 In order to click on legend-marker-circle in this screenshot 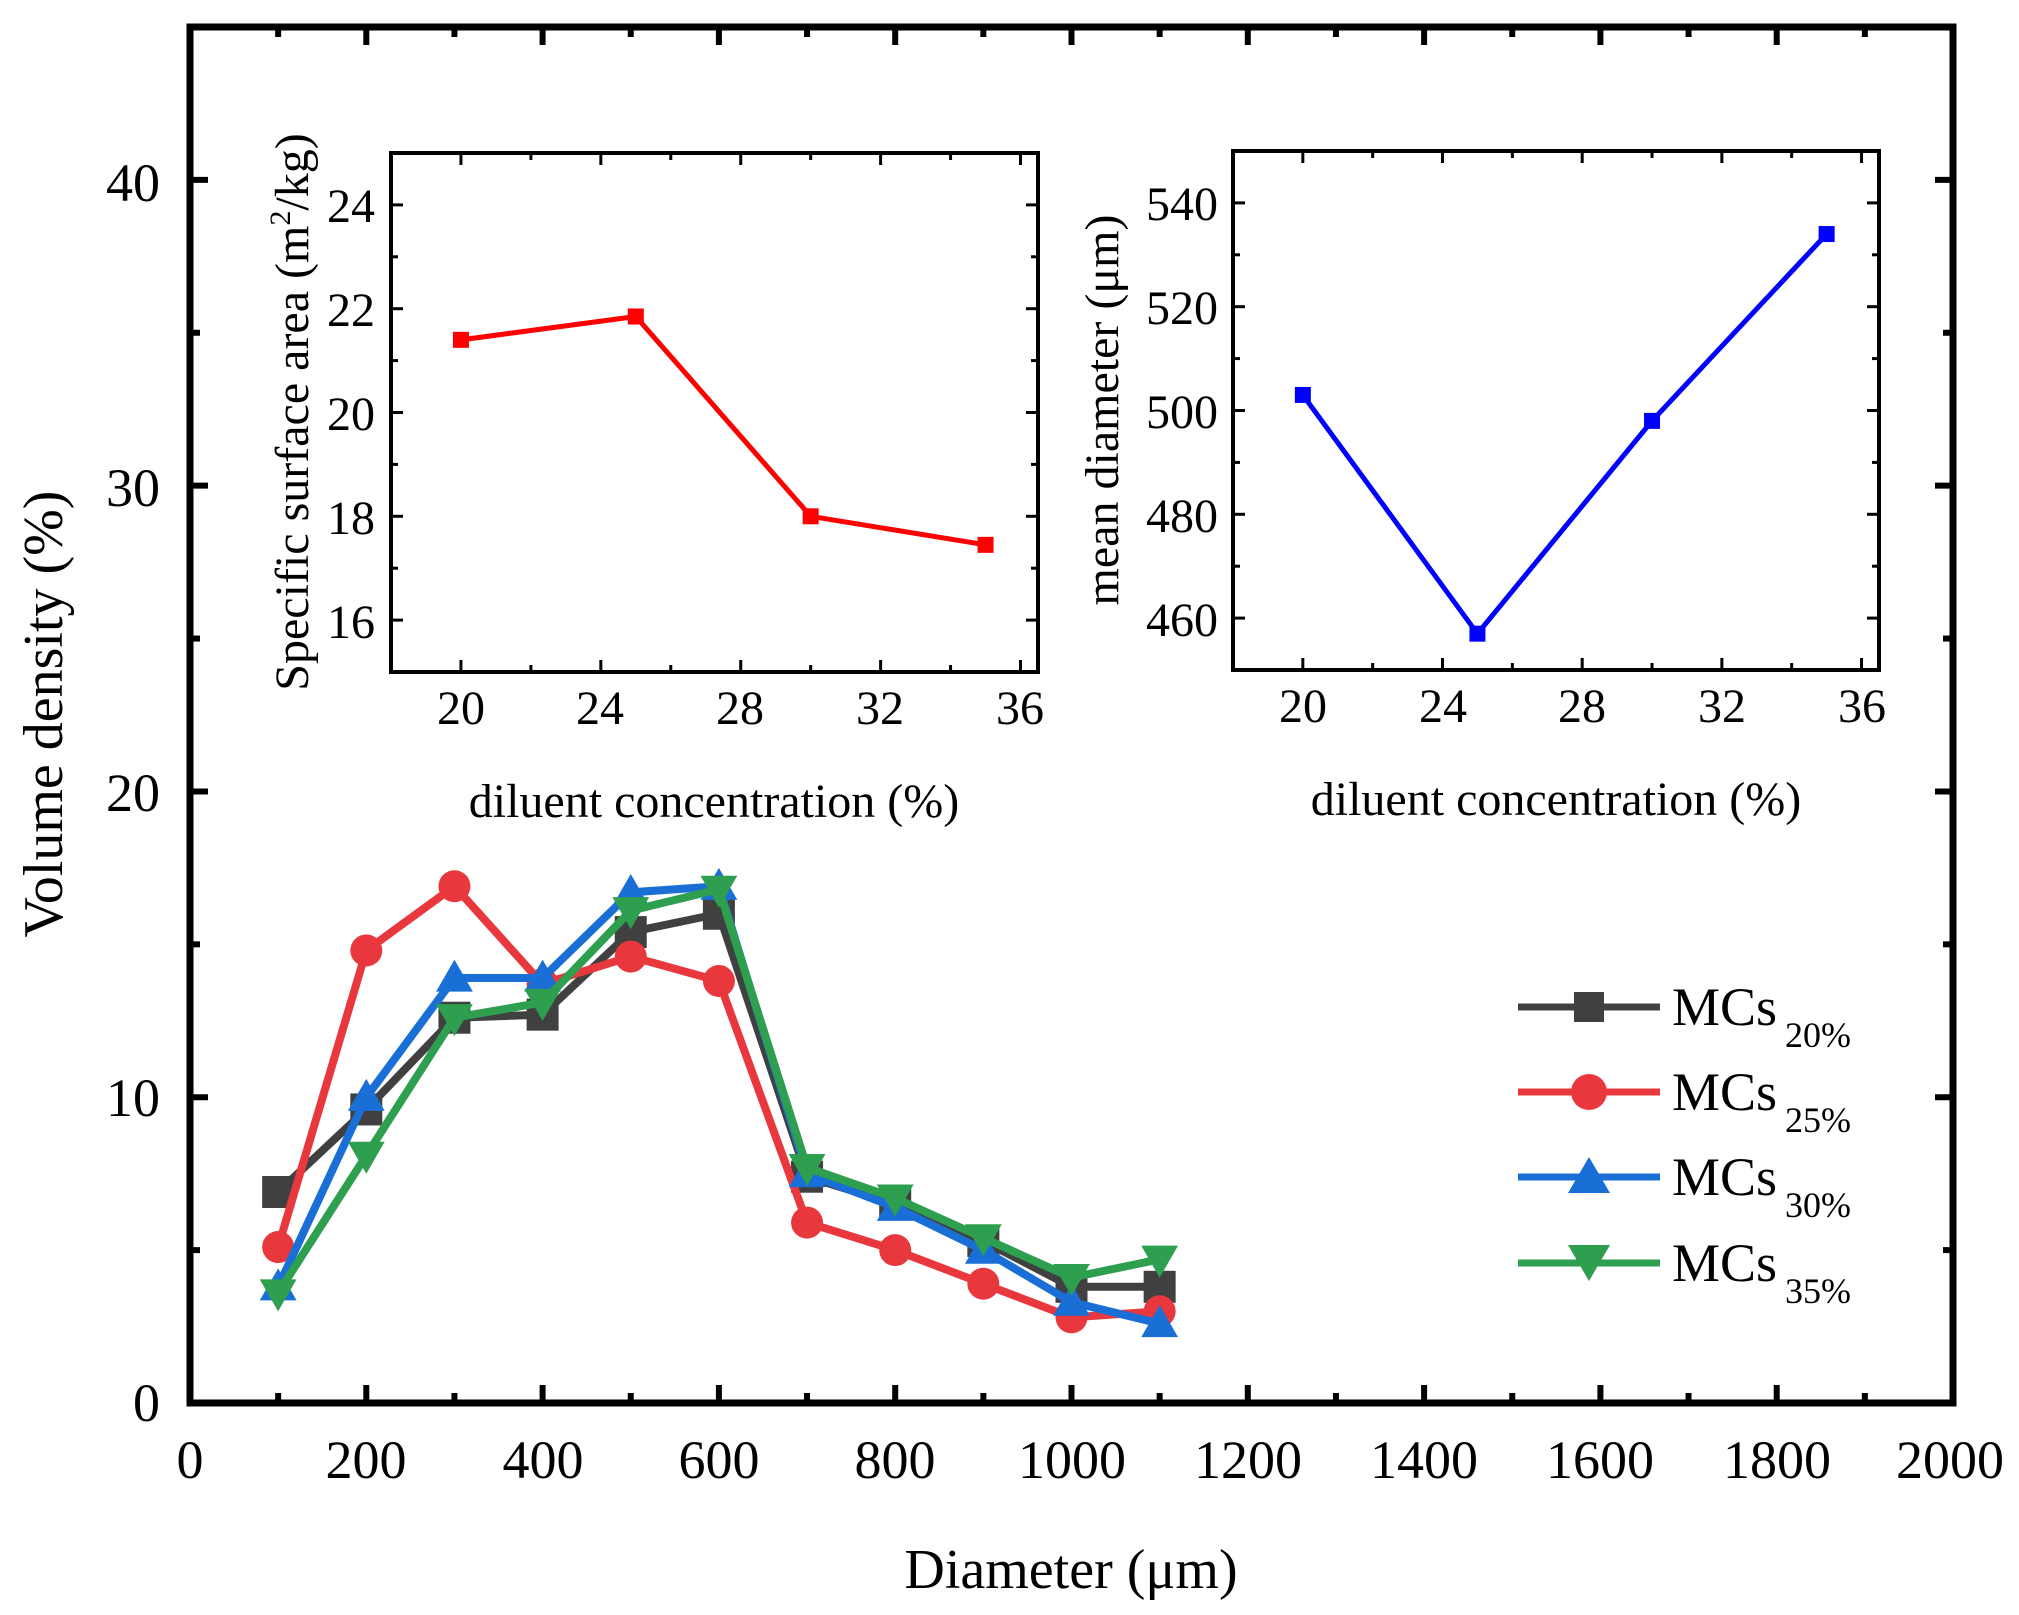, I will do `click(1589, 1092)`.